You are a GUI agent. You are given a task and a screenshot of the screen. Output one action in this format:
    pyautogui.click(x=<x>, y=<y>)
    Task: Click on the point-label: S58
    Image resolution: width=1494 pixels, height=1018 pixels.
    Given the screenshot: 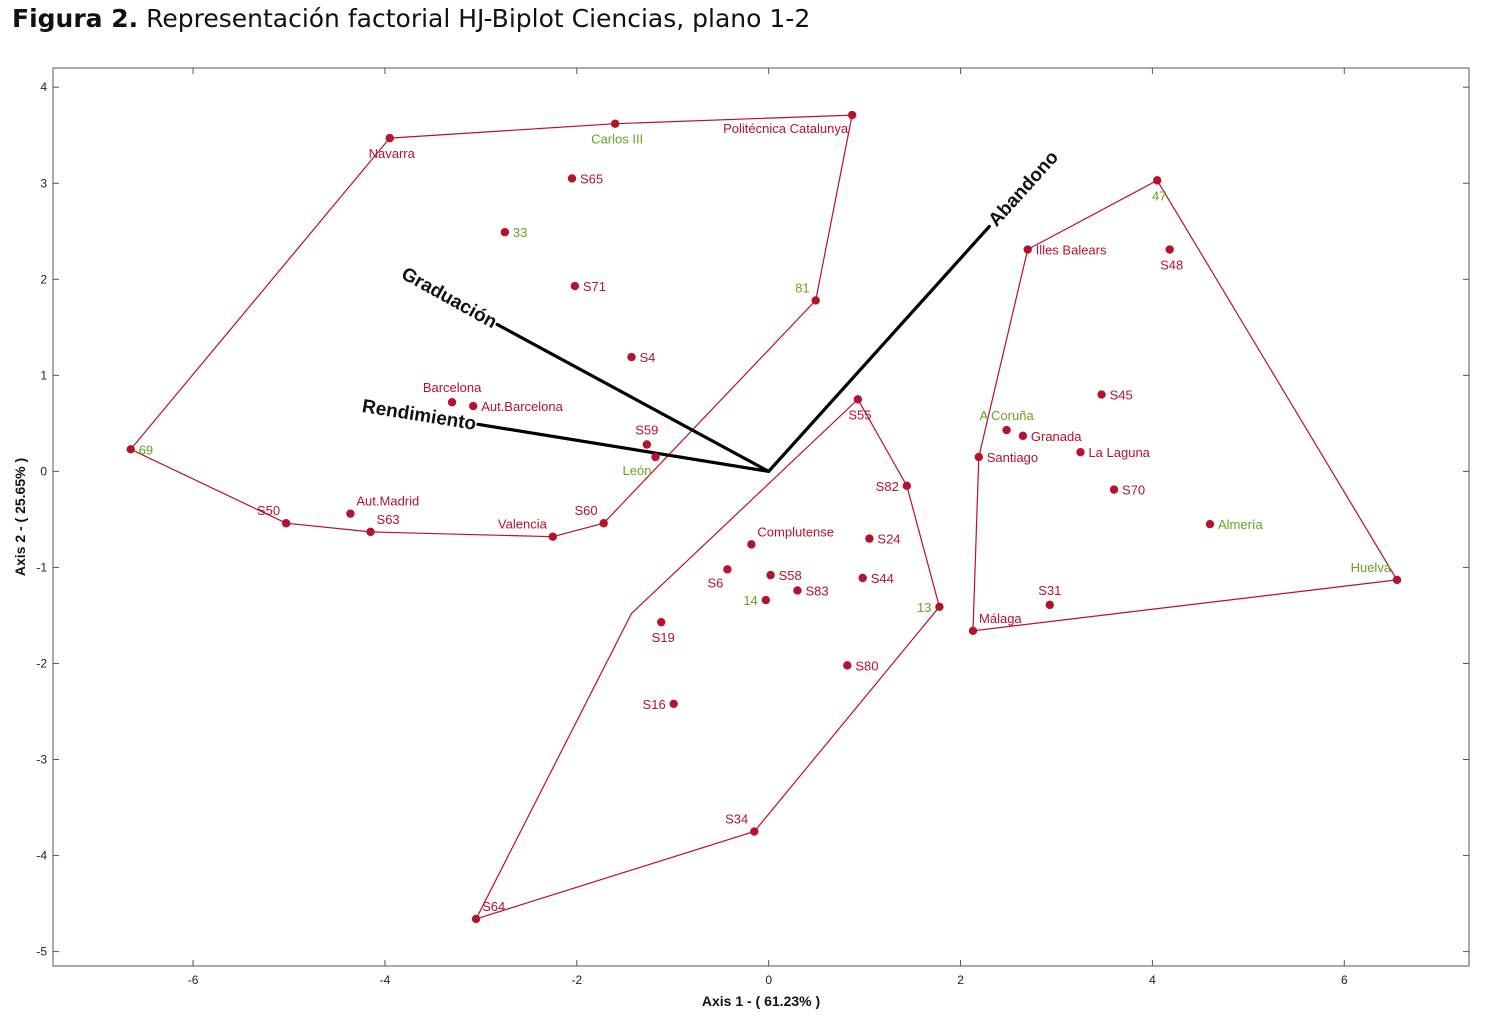 What is the action you would take?
    pyautogui.click(x=790, y=575)
    